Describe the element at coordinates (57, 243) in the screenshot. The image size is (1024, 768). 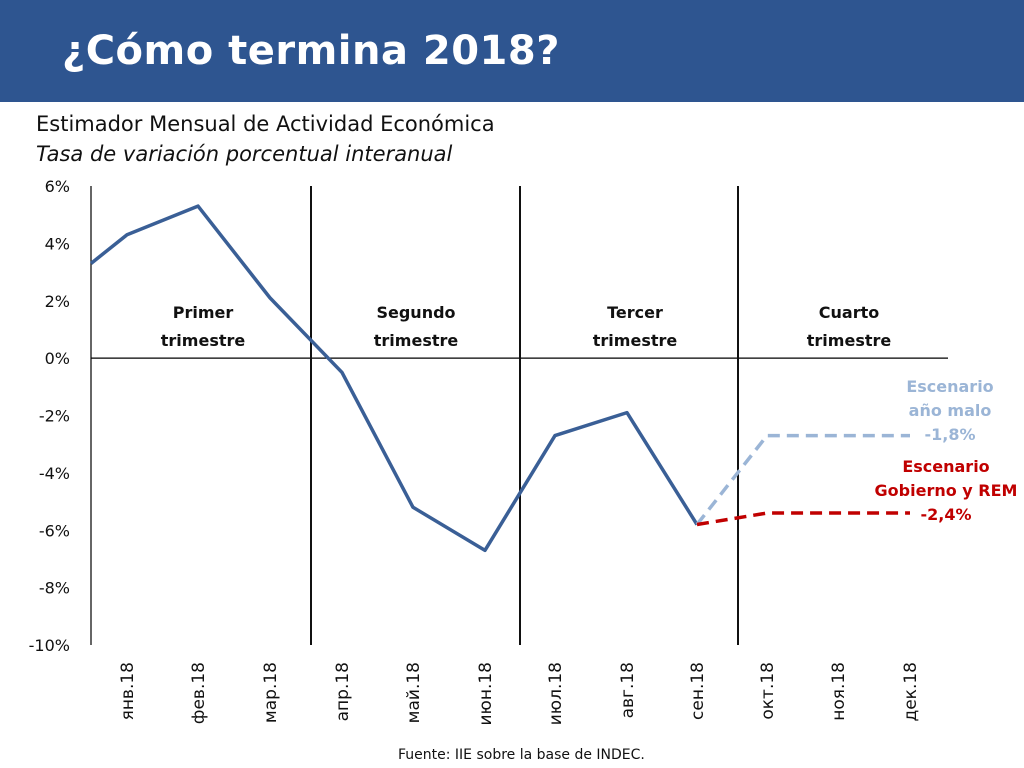
I see `y-tick-label: 4%` at that location.